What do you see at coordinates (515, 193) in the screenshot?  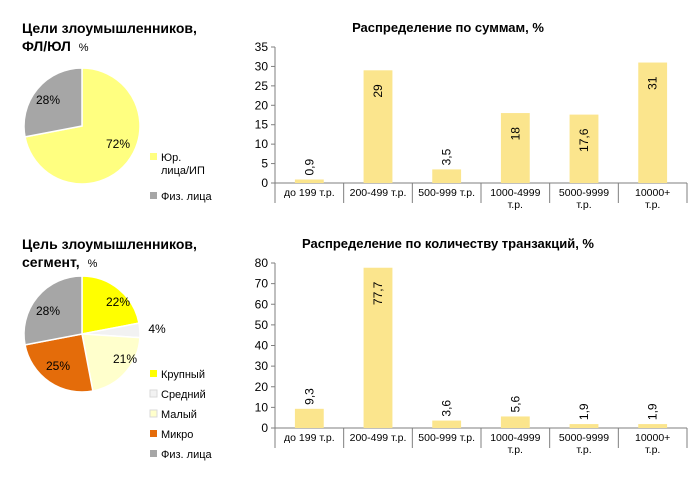 I see `bar1-category-label-3-0: 1000-4999` at bounding box center [515, 193].